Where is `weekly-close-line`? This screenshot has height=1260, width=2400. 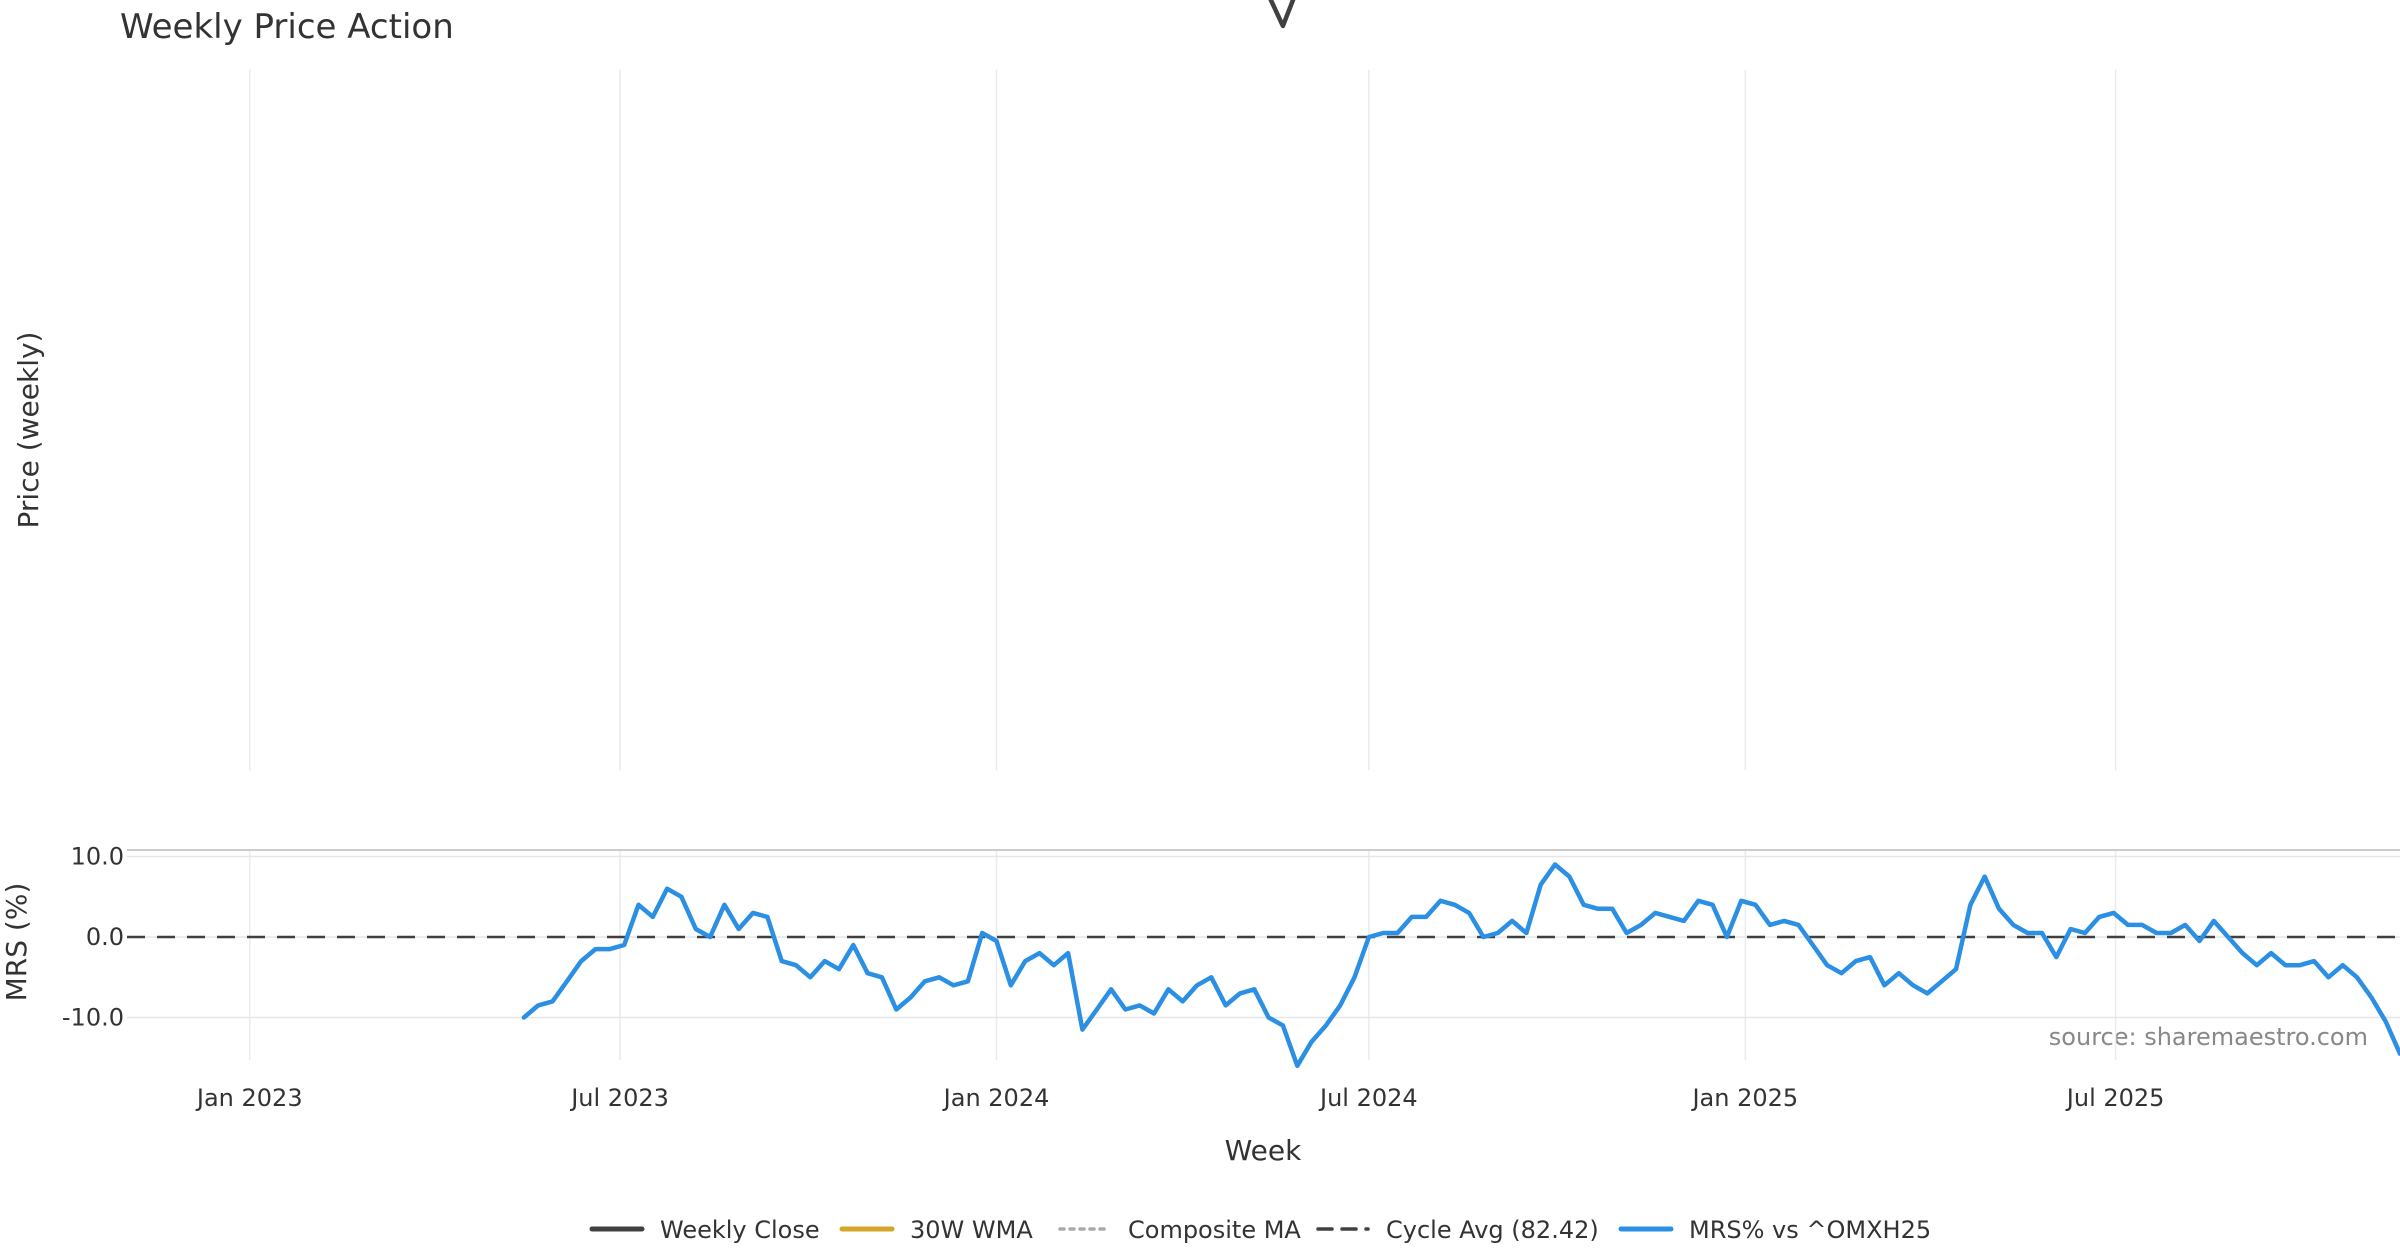
weekly-close-line is located at coordinates (1282, 14).